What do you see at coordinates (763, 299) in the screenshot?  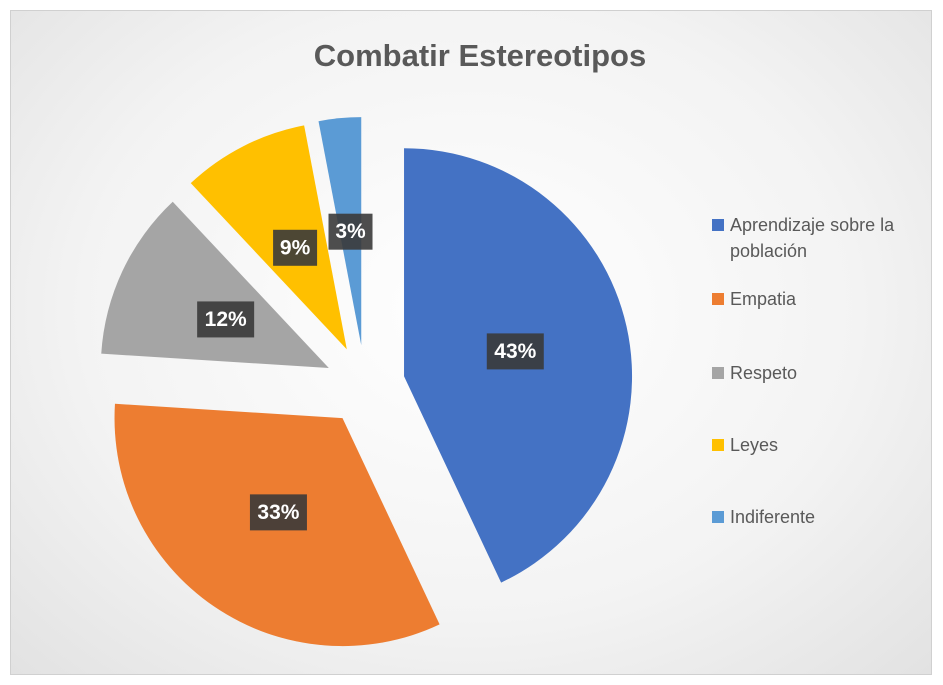 I see `legend-label: Empatia` at bounding box center [763, 299].